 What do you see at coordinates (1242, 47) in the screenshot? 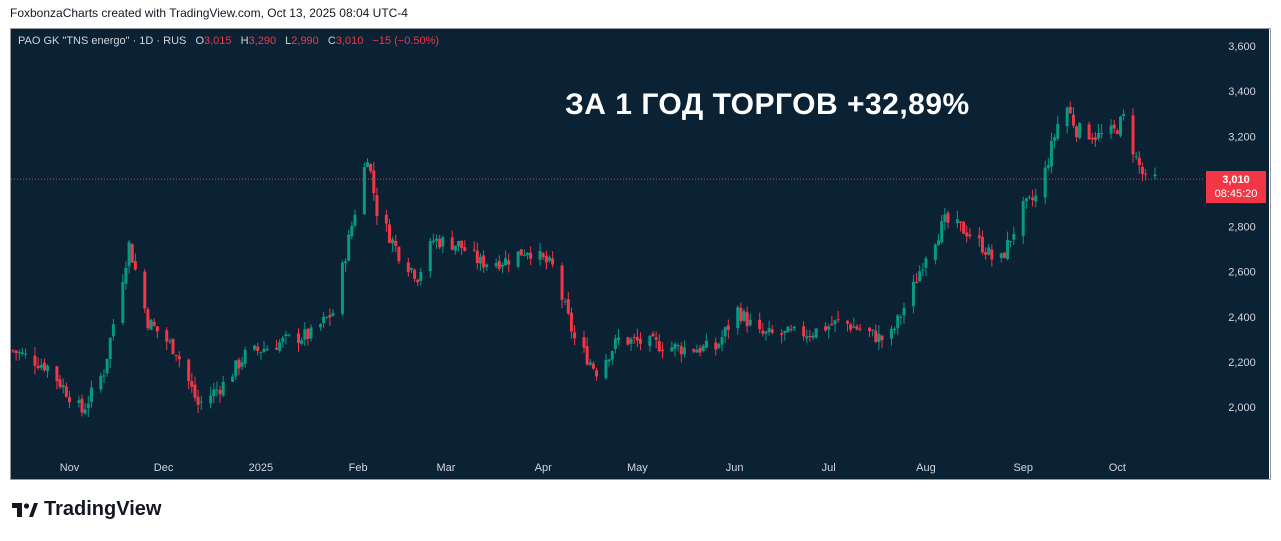
I see `y-tick-label: 3,600` at bounding box center [1242, 47].